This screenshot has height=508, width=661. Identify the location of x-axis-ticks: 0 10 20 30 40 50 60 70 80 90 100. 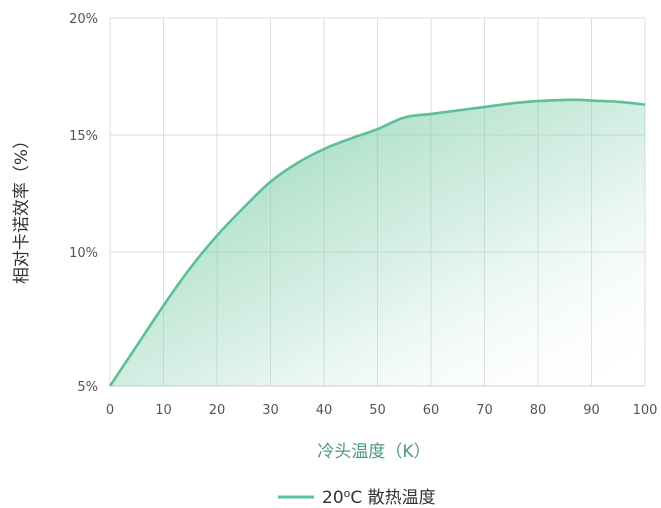
(382, 410).